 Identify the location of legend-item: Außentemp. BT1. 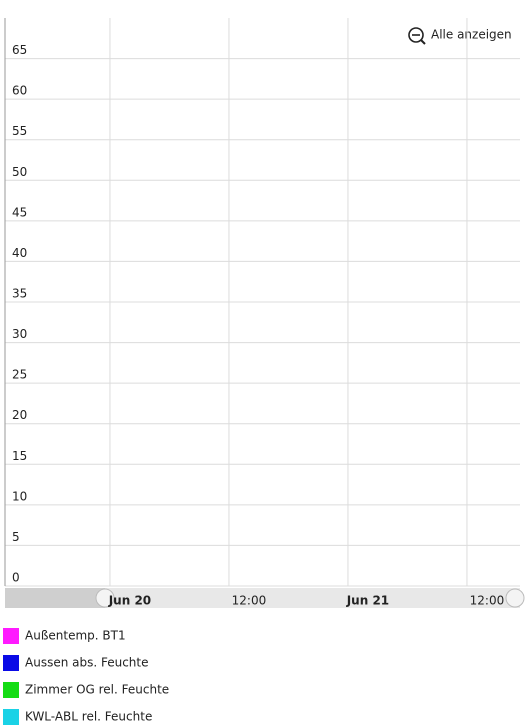
(64, 636).